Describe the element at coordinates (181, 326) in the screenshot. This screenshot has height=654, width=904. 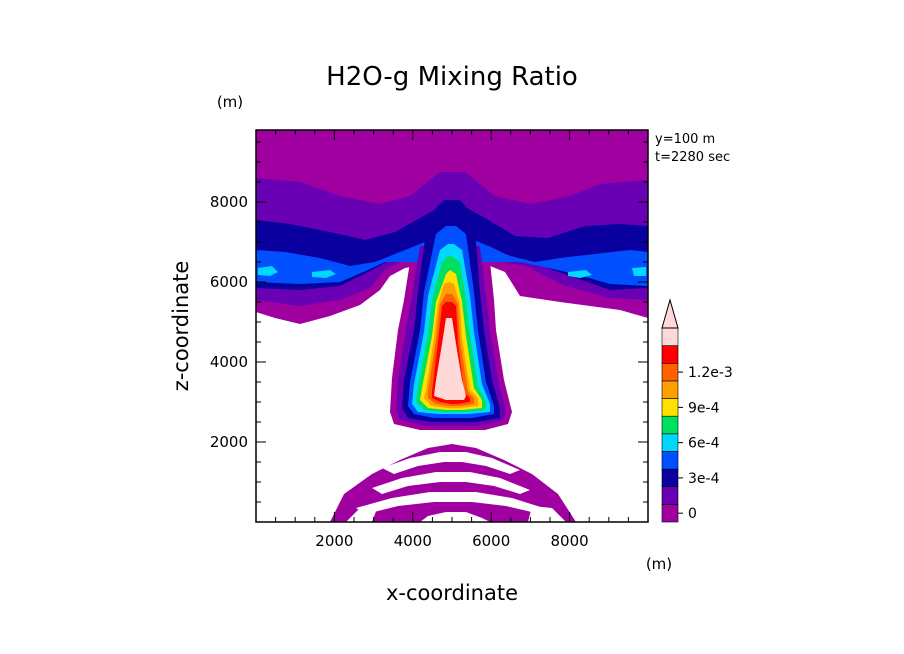
I see `y-axis-title: z-coordinate` at that location.